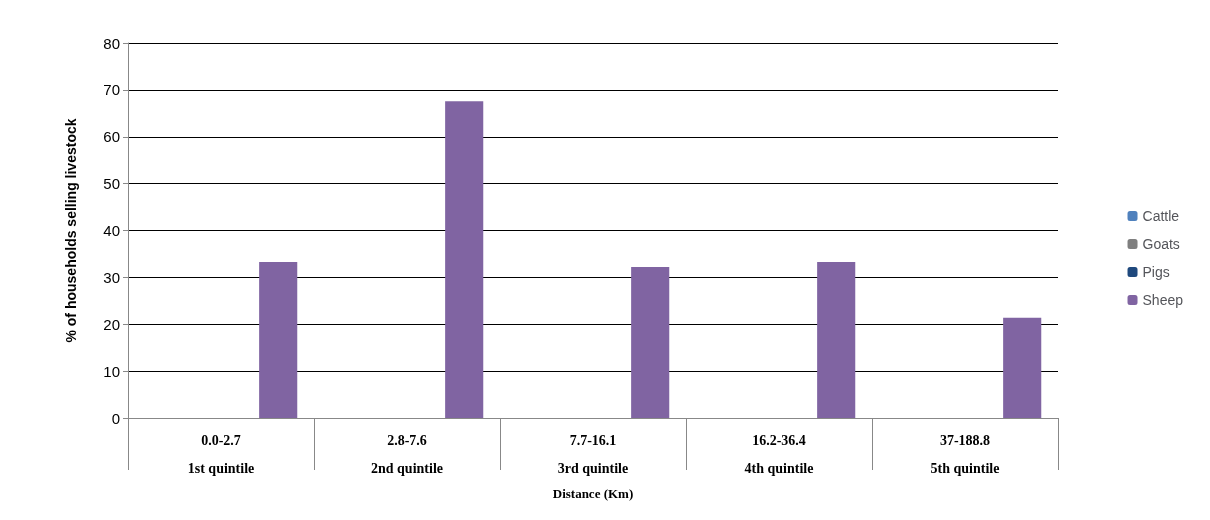 This screenshot has width=1210, height=520. What do you see at coordinates (111, 371) in the screenshot?
I see `y-tick-label: 10` at bounding box center [111, 371].